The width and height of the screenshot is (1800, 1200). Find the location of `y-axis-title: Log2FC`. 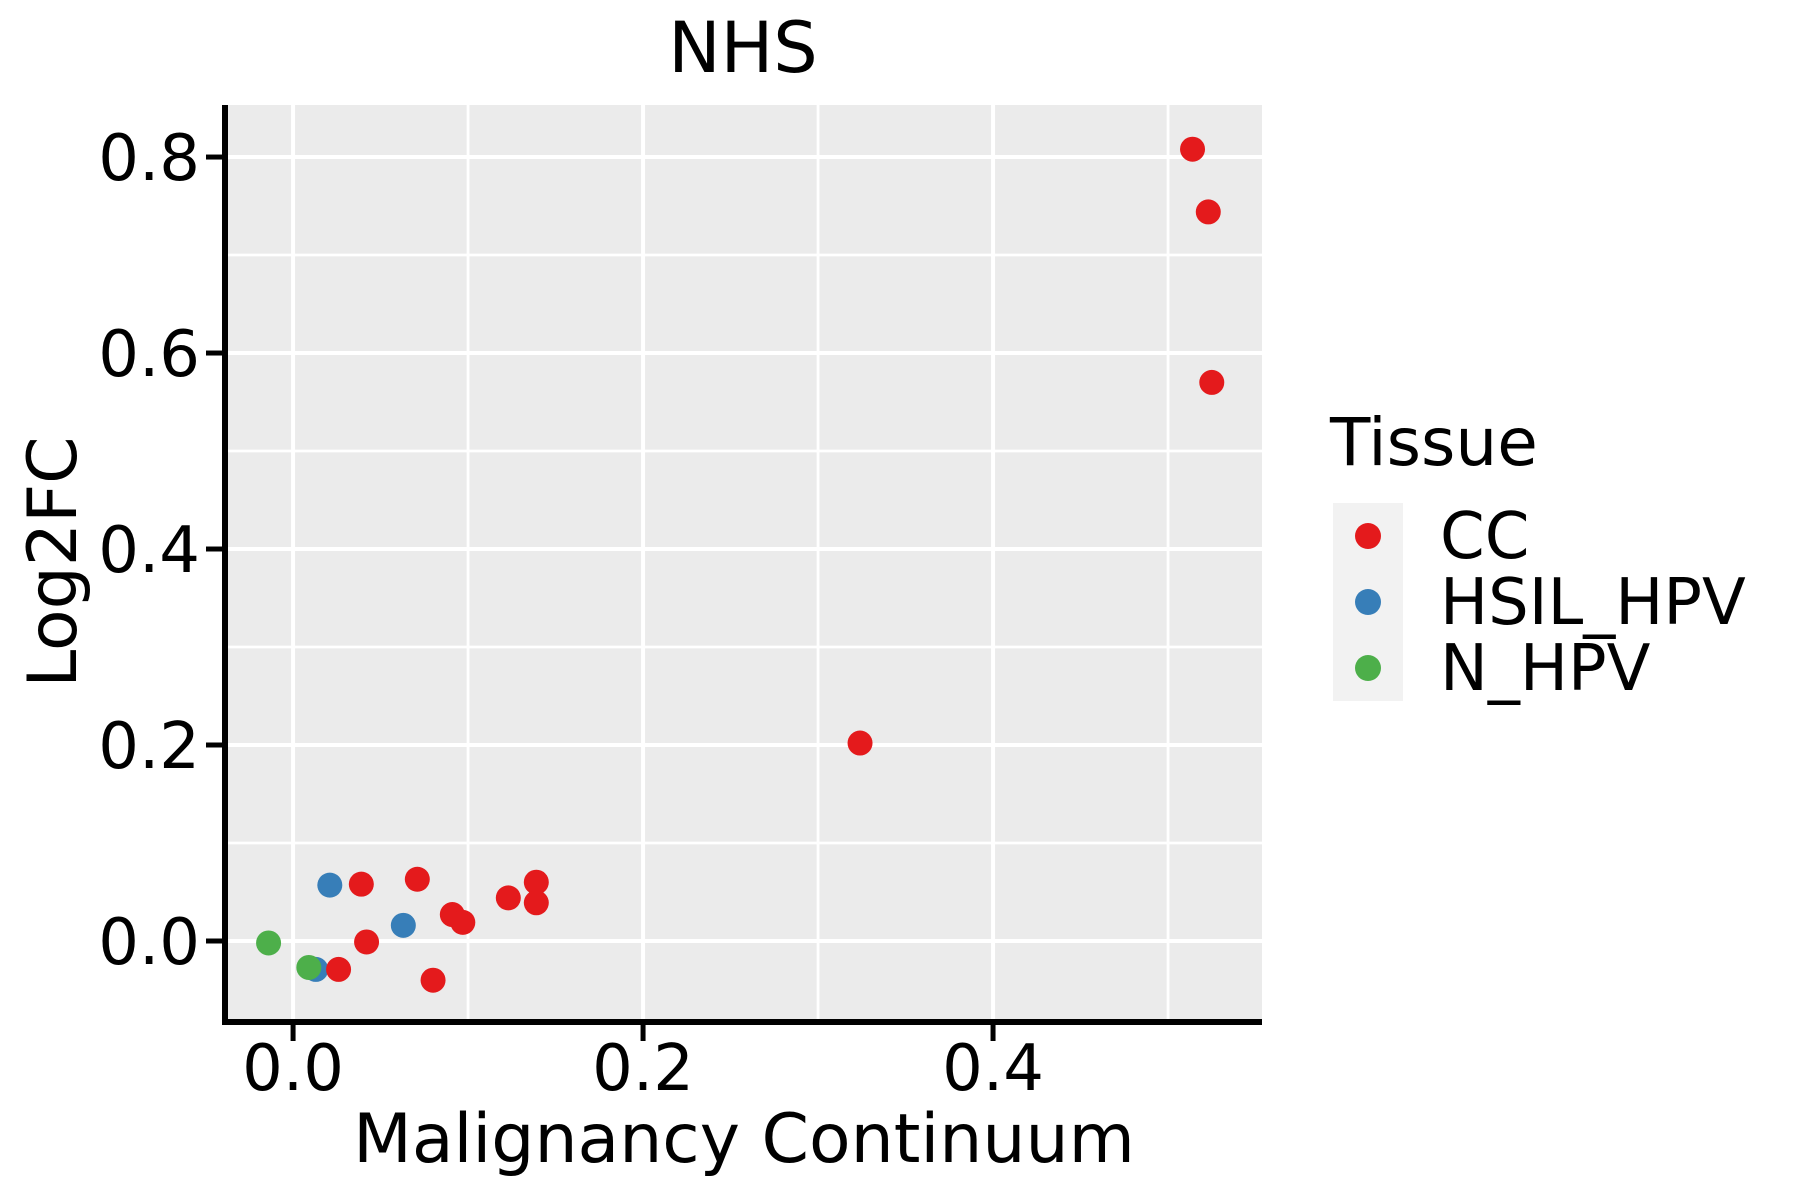

y-axis-title: Log2FC is located at coordinates (53, 561).